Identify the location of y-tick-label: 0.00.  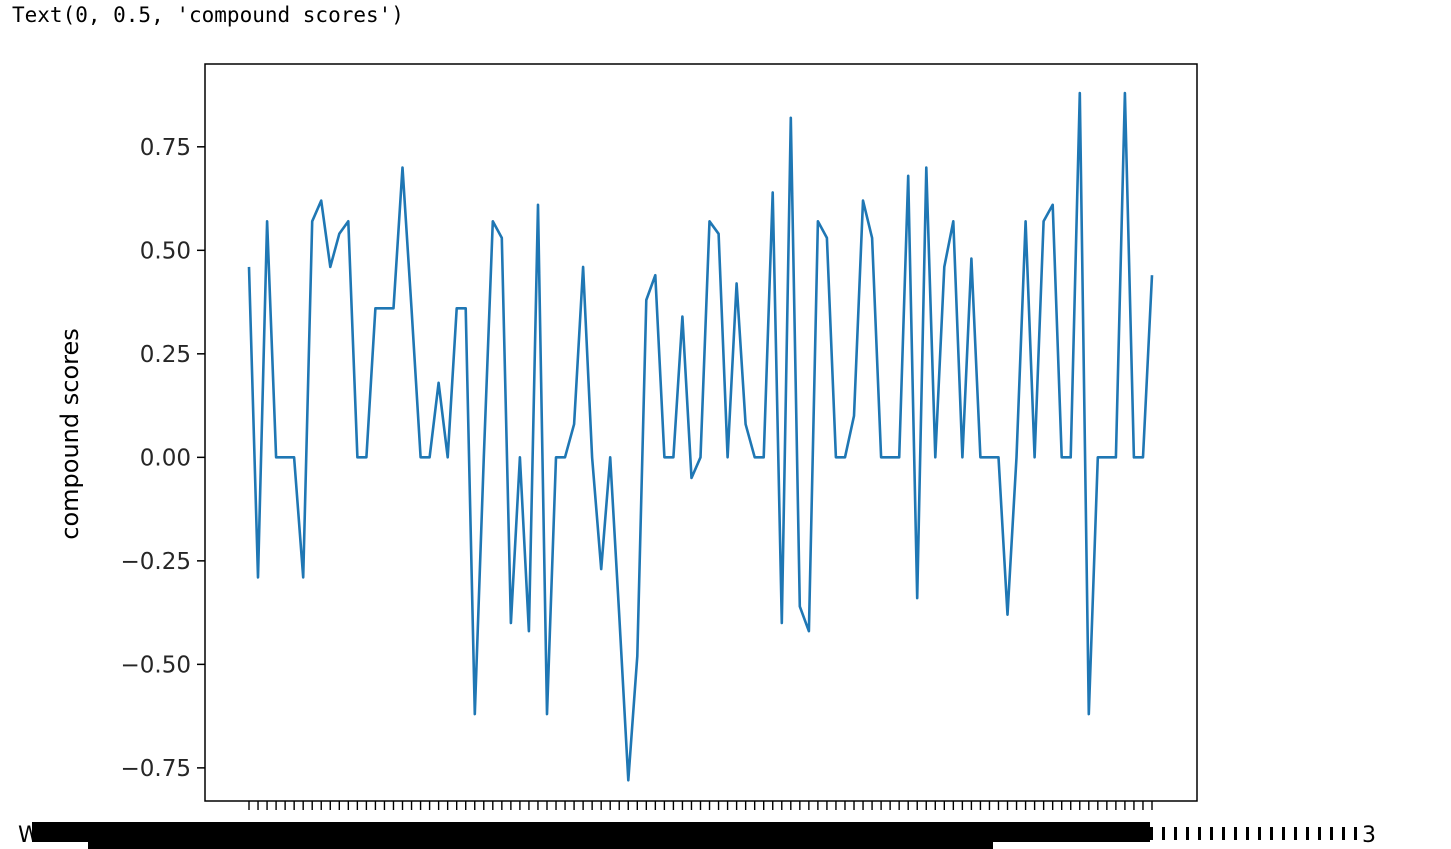
(165, 458).